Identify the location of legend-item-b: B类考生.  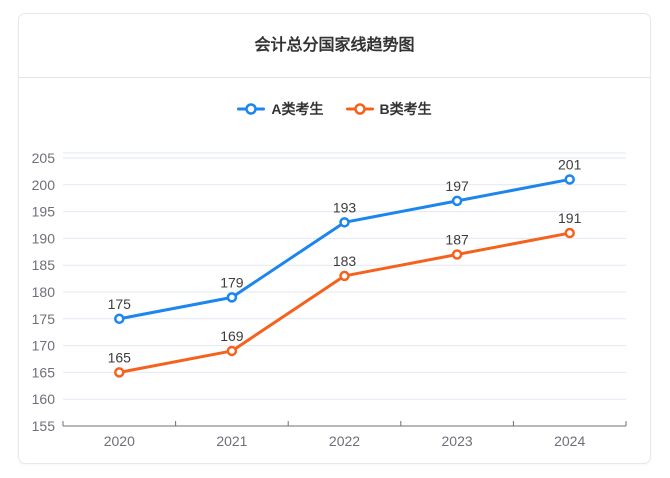
(388, 109).